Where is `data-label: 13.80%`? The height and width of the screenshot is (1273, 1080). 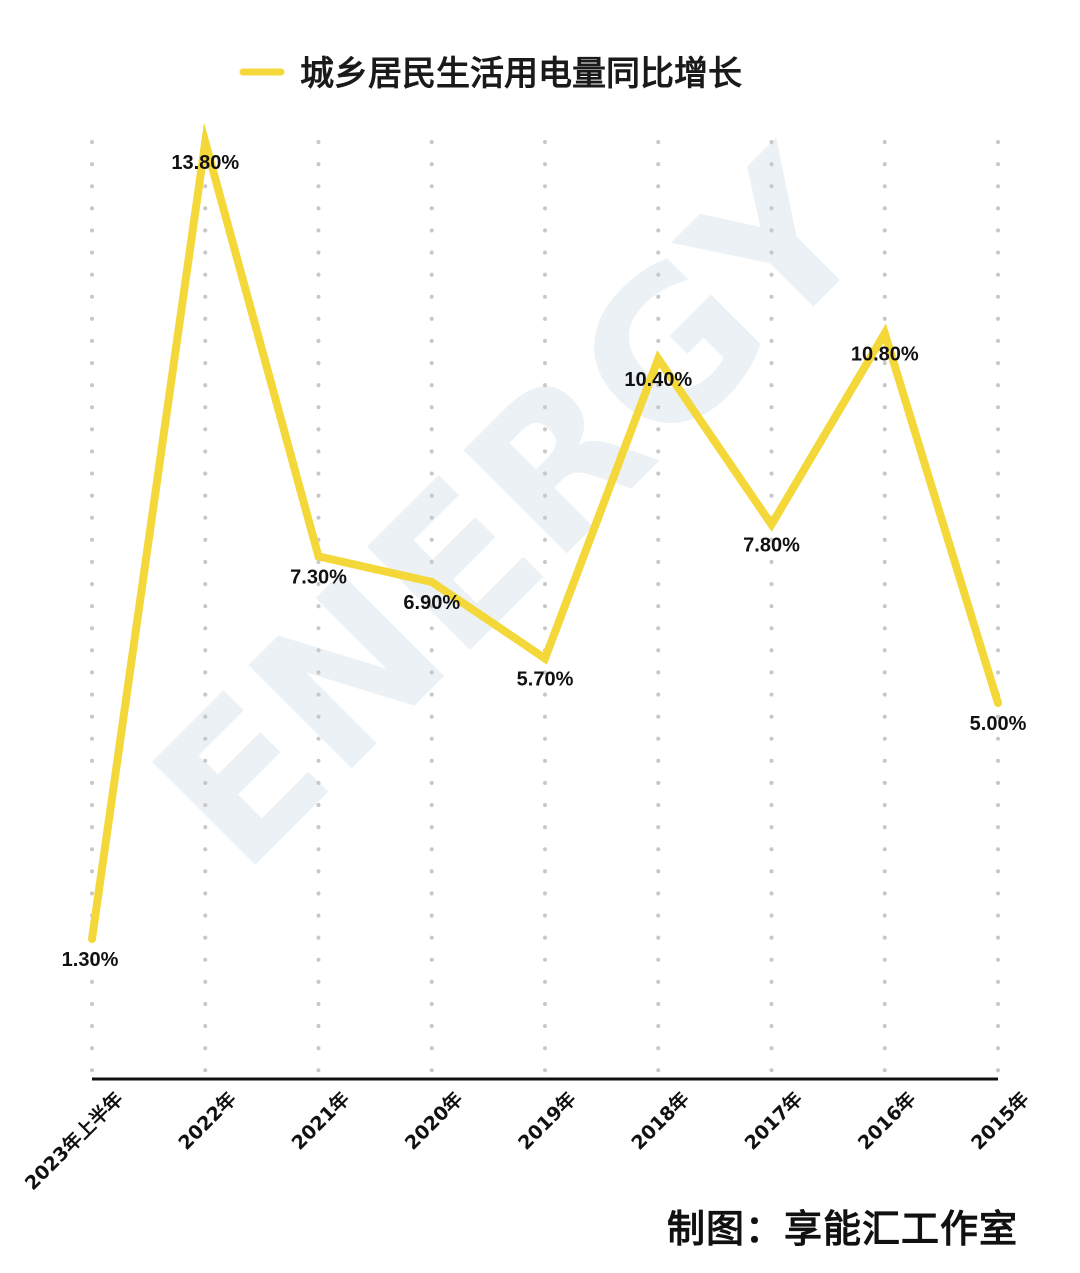
data-label: 13.80% is located at coordinates (205, 163).